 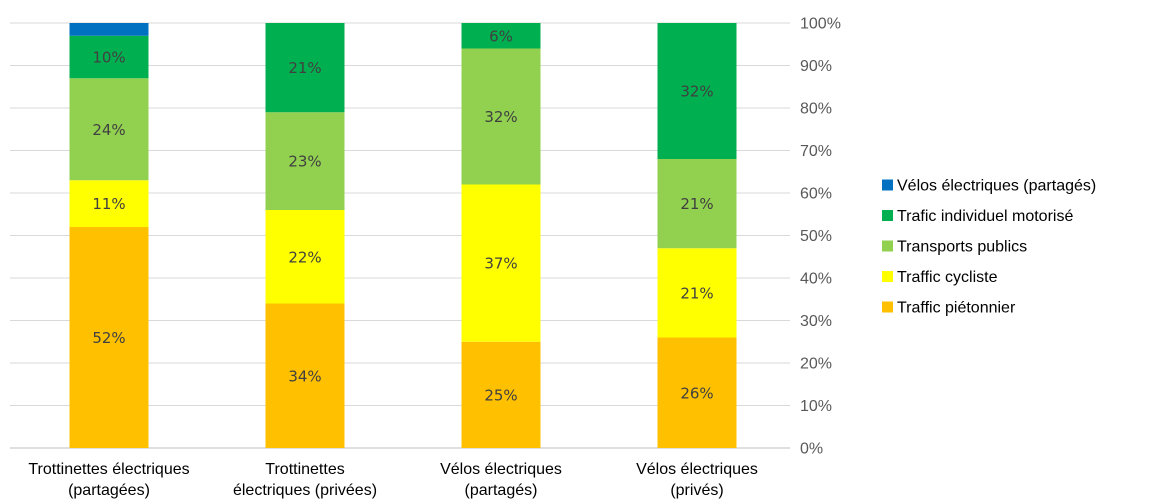 I want to click on data-label: 6%, so click(x=501, y=36).